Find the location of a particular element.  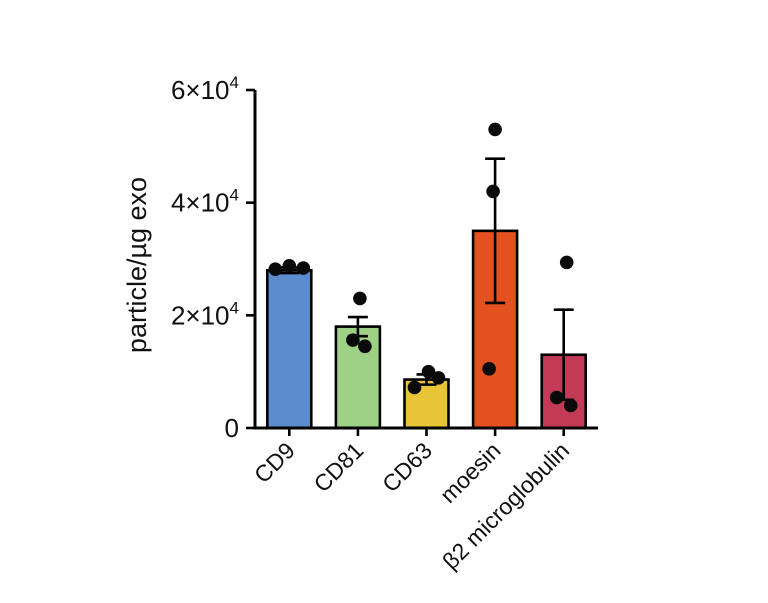

x-tick-label-b2-microglobulin: β2 microglobulin is located at coordinates (505, 505).